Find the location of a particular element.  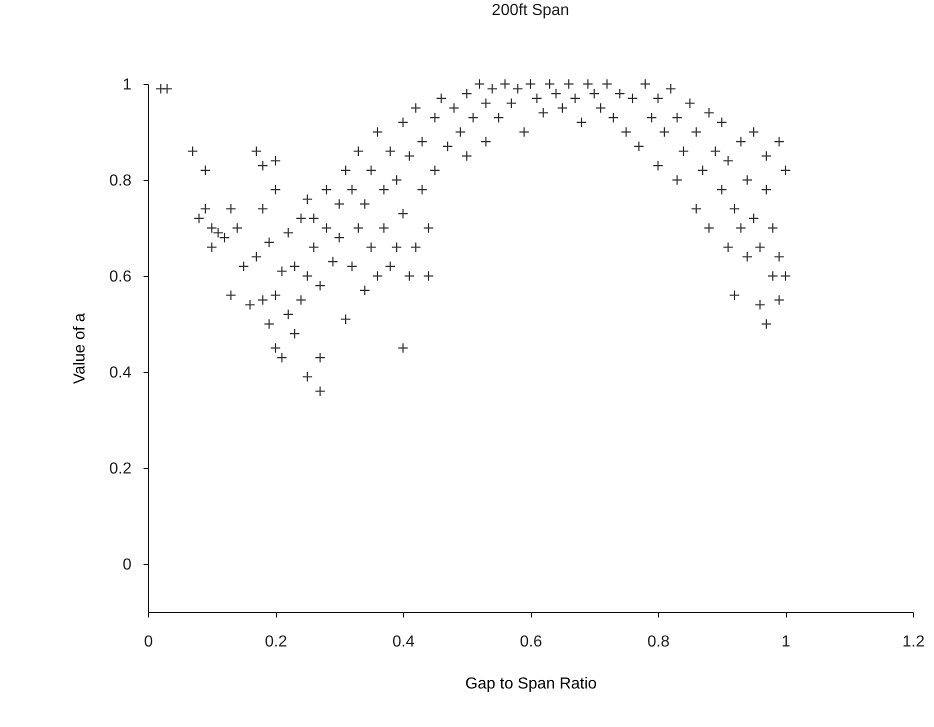

x-tick-label: 0.2 is located at coordinates (276, 642).